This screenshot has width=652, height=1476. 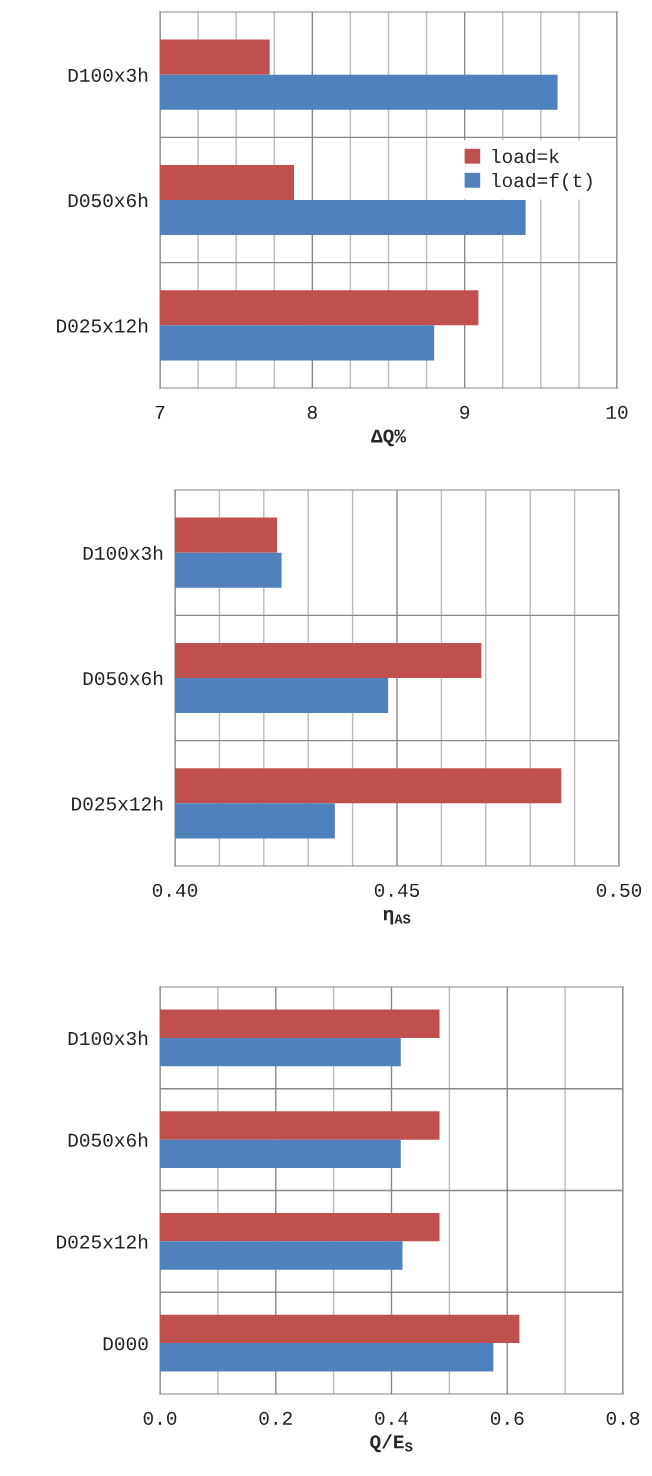 What do you see at coordinates (617, 412) in the screenshot?
I see `x-tick-label: 10` at bounding box center [617, 412].